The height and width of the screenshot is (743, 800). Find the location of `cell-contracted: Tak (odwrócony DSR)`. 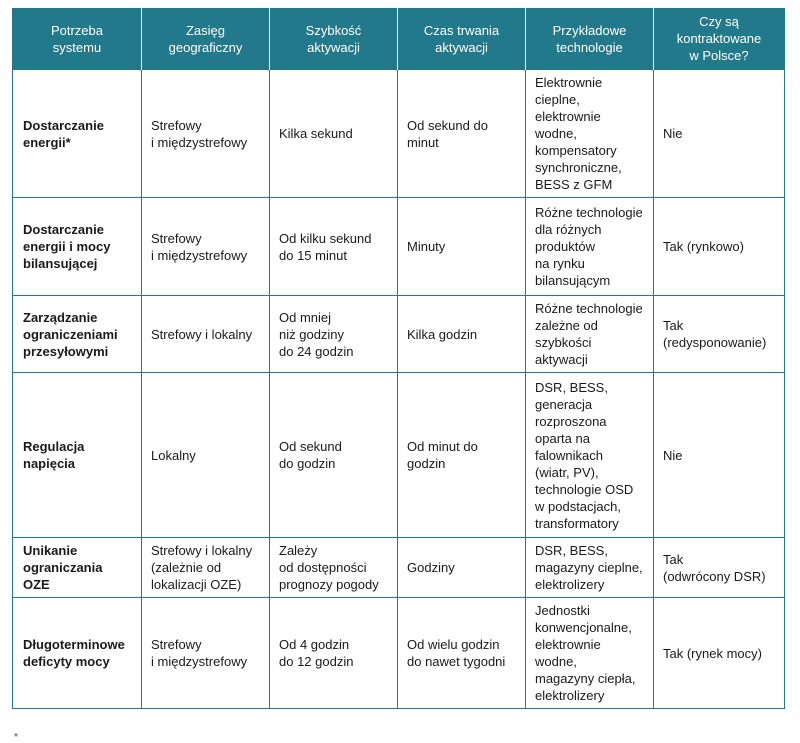

cell-contracted: Tak (odwrócony DSR) is located at coordinates (719, 567).